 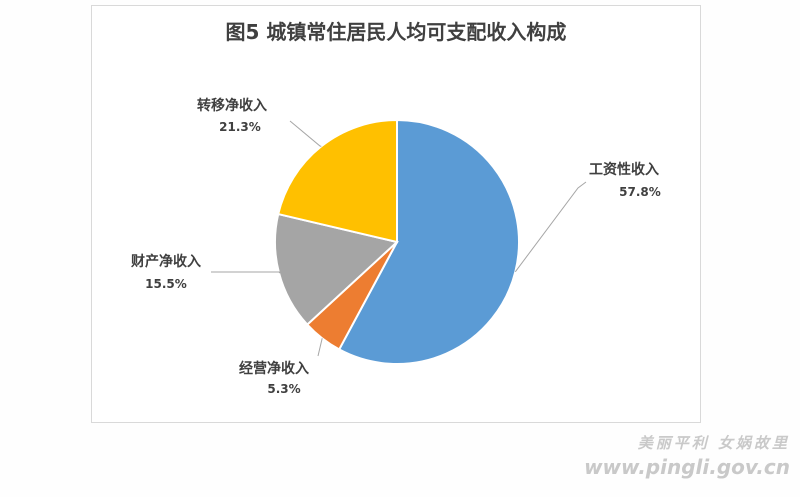 What do you see at coordinates (640, 192) in the screenshot?
I see `slice-value-label-1: 57.8%` at bounding box center [640, 192].